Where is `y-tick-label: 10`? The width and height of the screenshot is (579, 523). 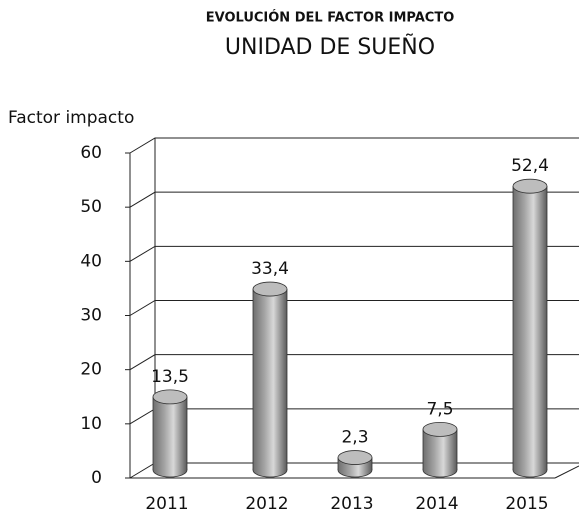 y-tick-label: 10 is located at coordinates (91, 424).